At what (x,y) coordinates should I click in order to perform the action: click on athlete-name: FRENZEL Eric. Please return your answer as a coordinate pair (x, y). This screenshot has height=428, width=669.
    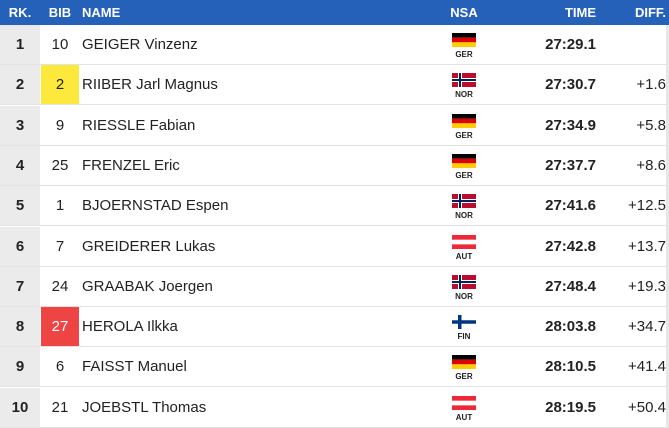
    Looking at the image, I should click on (131, 165).